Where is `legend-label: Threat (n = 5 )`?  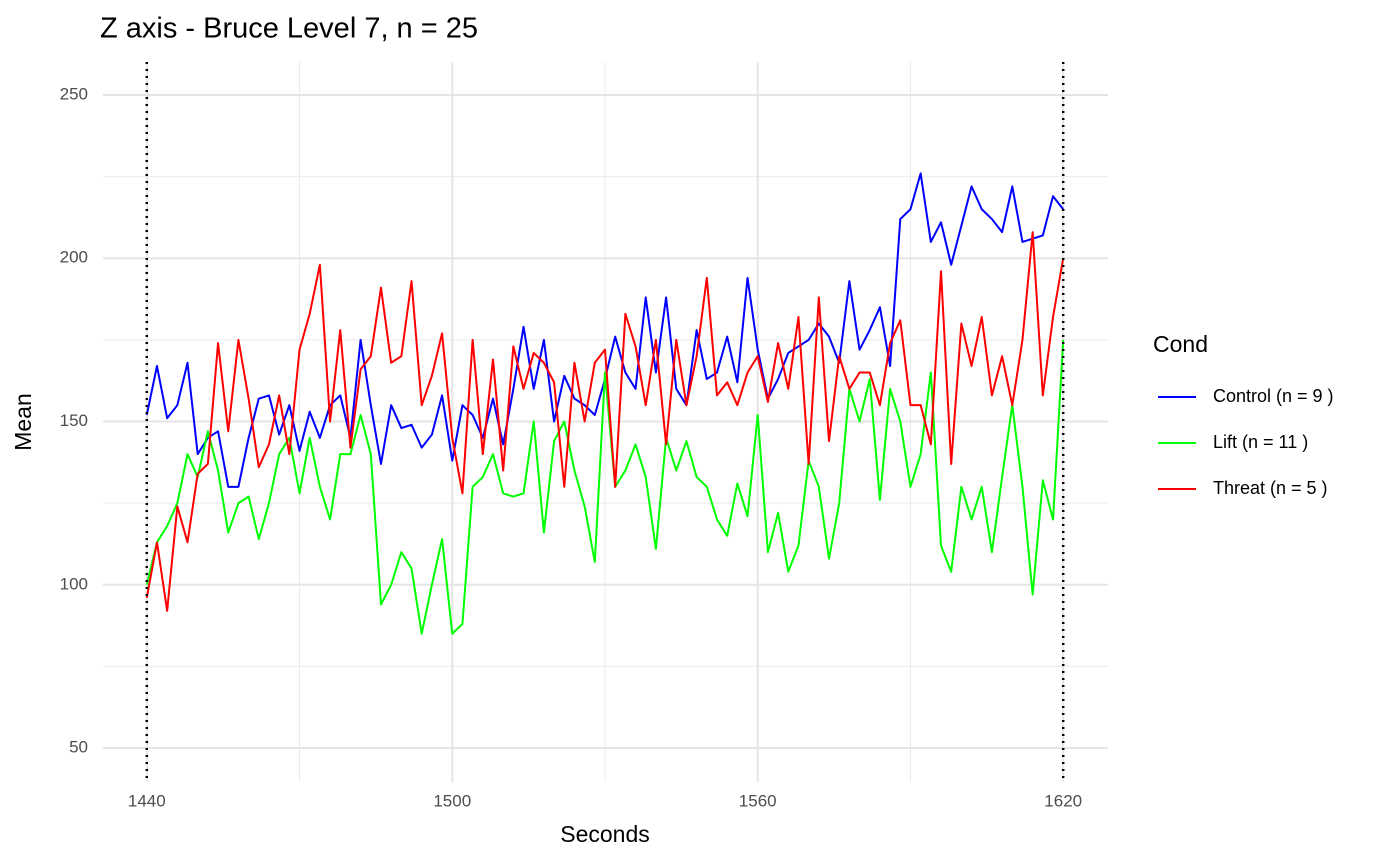
legend-label: Threat (n = 5 ) is located at coordinates (1270, 488).